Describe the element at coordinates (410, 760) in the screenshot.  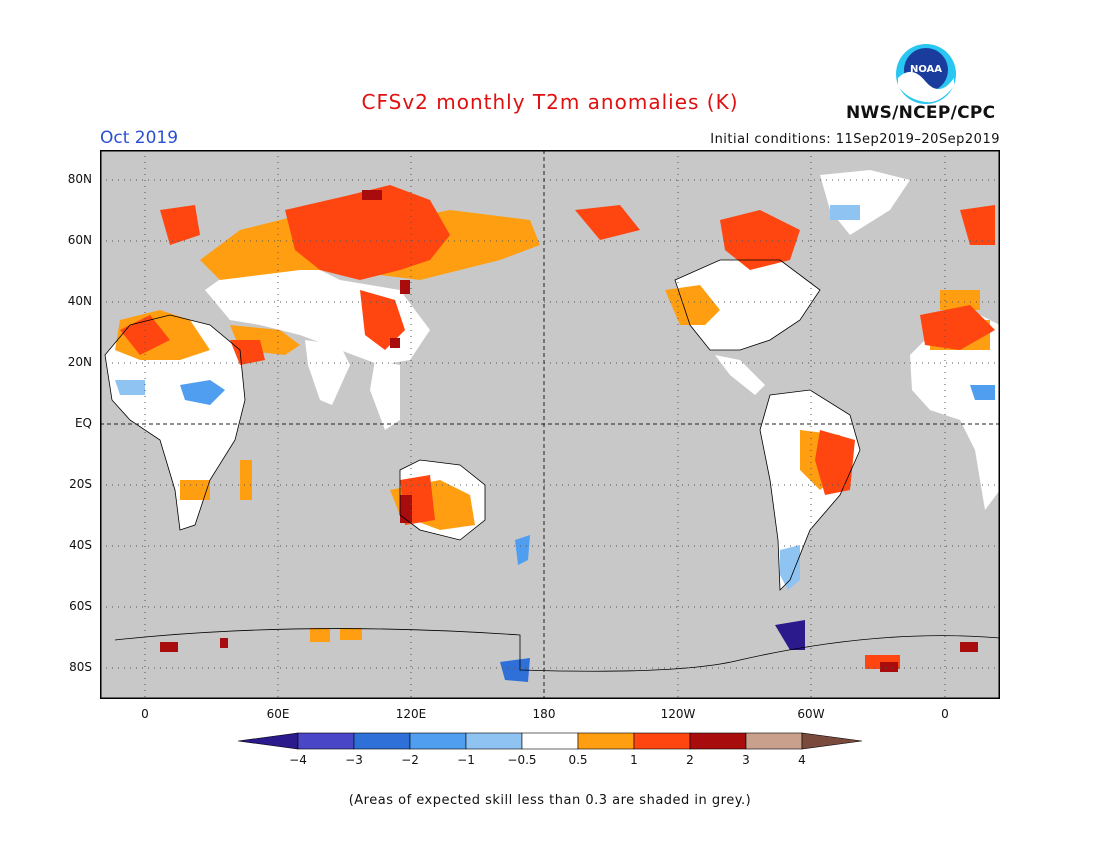
I see `colorbar-label-neg2: −2` at that location.